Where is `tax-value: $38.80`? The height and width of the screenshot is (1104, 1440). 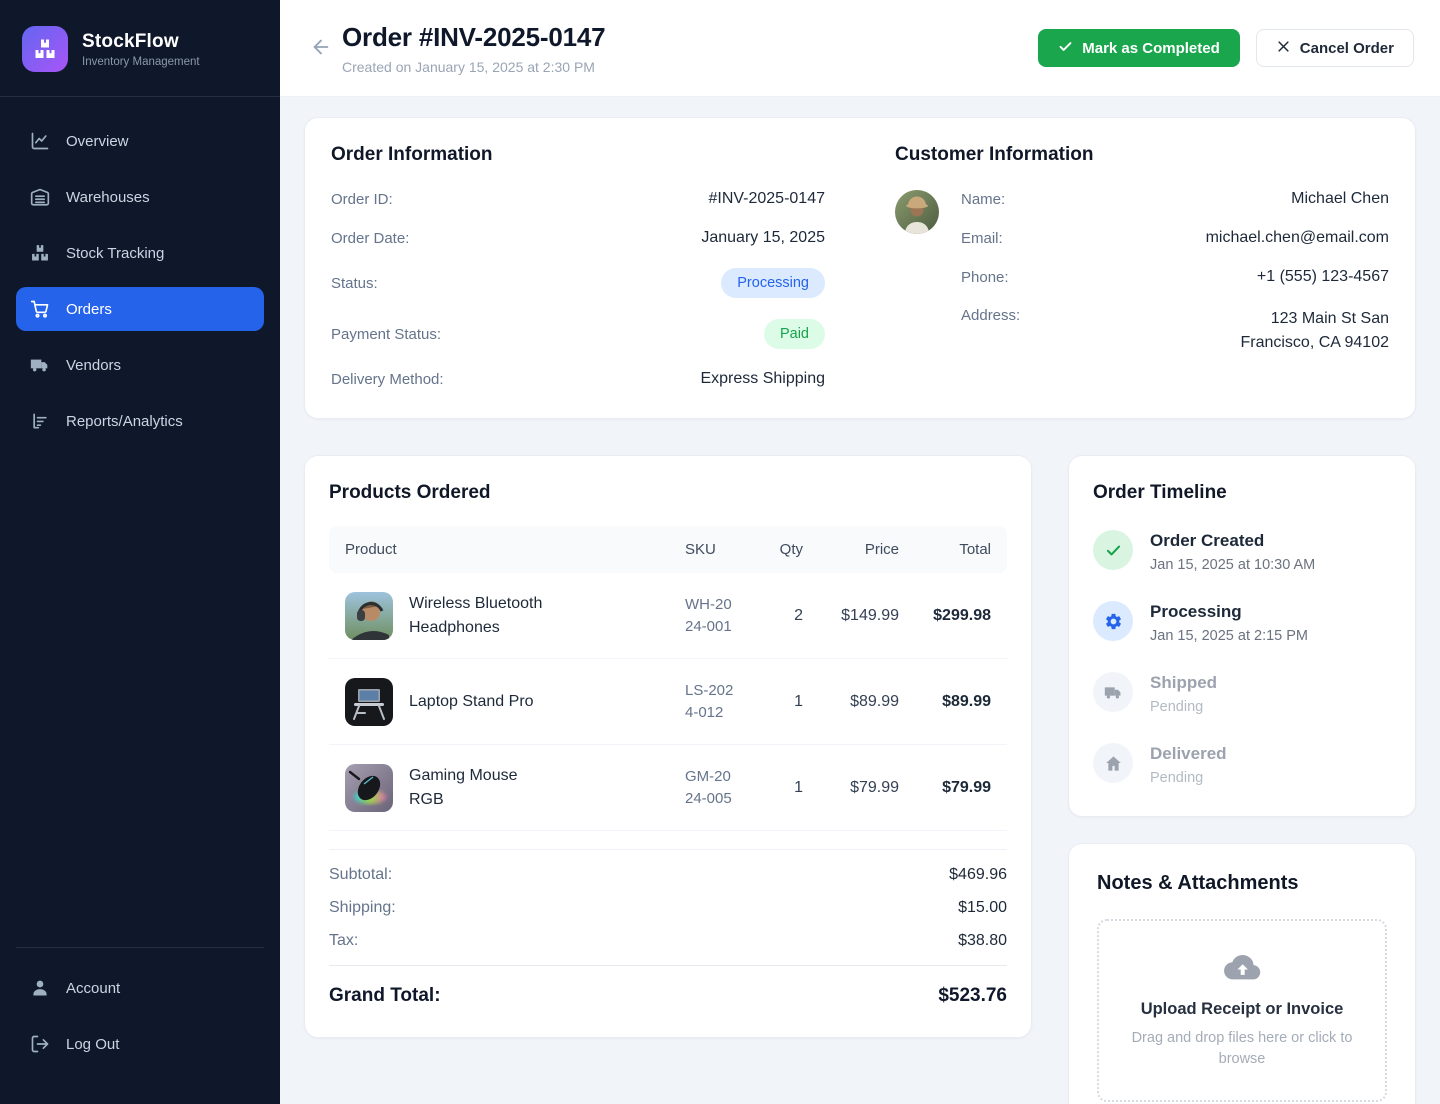
tax-value: $38.80 is located at coordinates (982, 940).